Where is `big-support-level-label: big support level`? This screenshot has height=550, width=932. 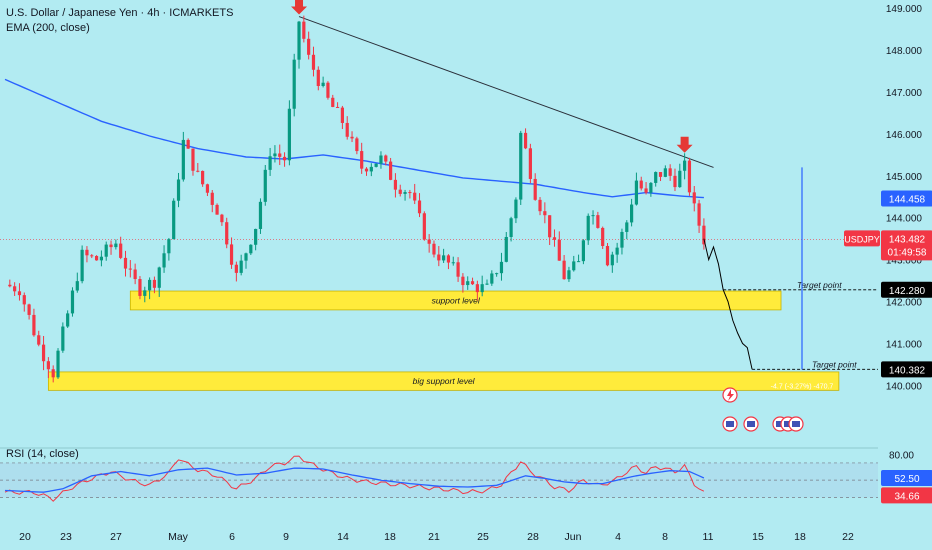
big-support-level-label: big support level is located at coordinates (444, 381).